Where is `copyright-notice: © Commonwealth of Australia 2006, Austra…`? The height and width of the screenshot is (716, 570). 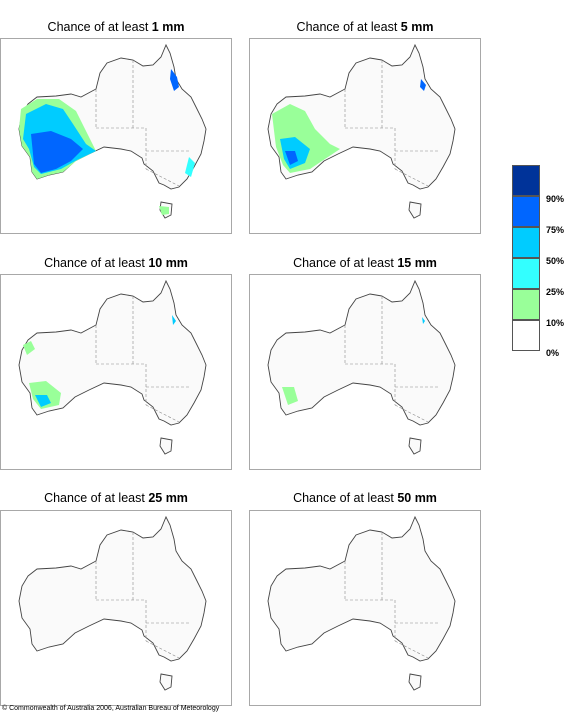 copyright-notice: © Commonwealth of Australia 2006, Austra… is located at coordinates (111, 708).